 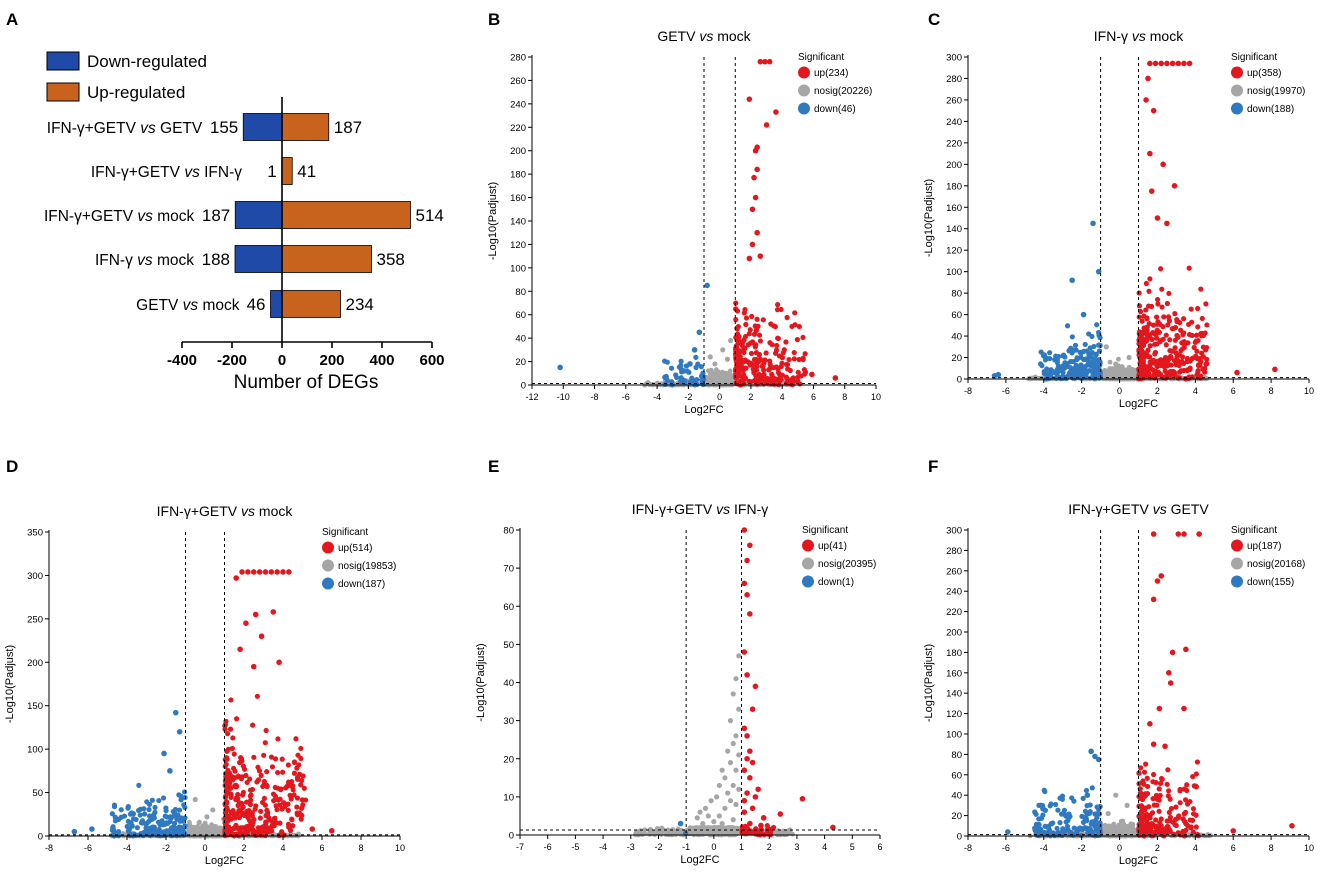 What do you see at coordinates (508, 683) in the screenshot?
I see `y-tick-label-e-4: 40` at bounding box center [508, 683].